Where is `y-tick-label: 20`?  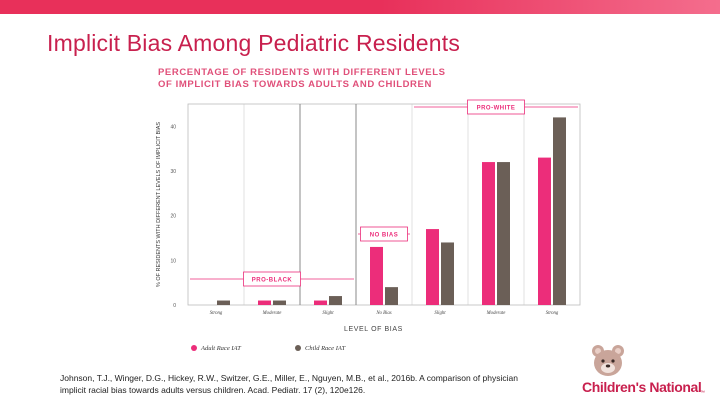
y-tick-label: 20 is located at coordinates (173, 217).